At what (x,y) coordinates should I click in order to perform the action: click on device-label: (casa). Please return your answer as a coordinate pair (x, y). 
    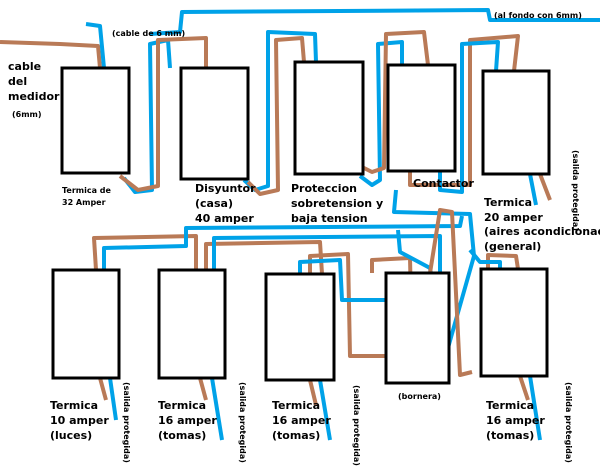
    Looking at the image, I should click on (214, 203).